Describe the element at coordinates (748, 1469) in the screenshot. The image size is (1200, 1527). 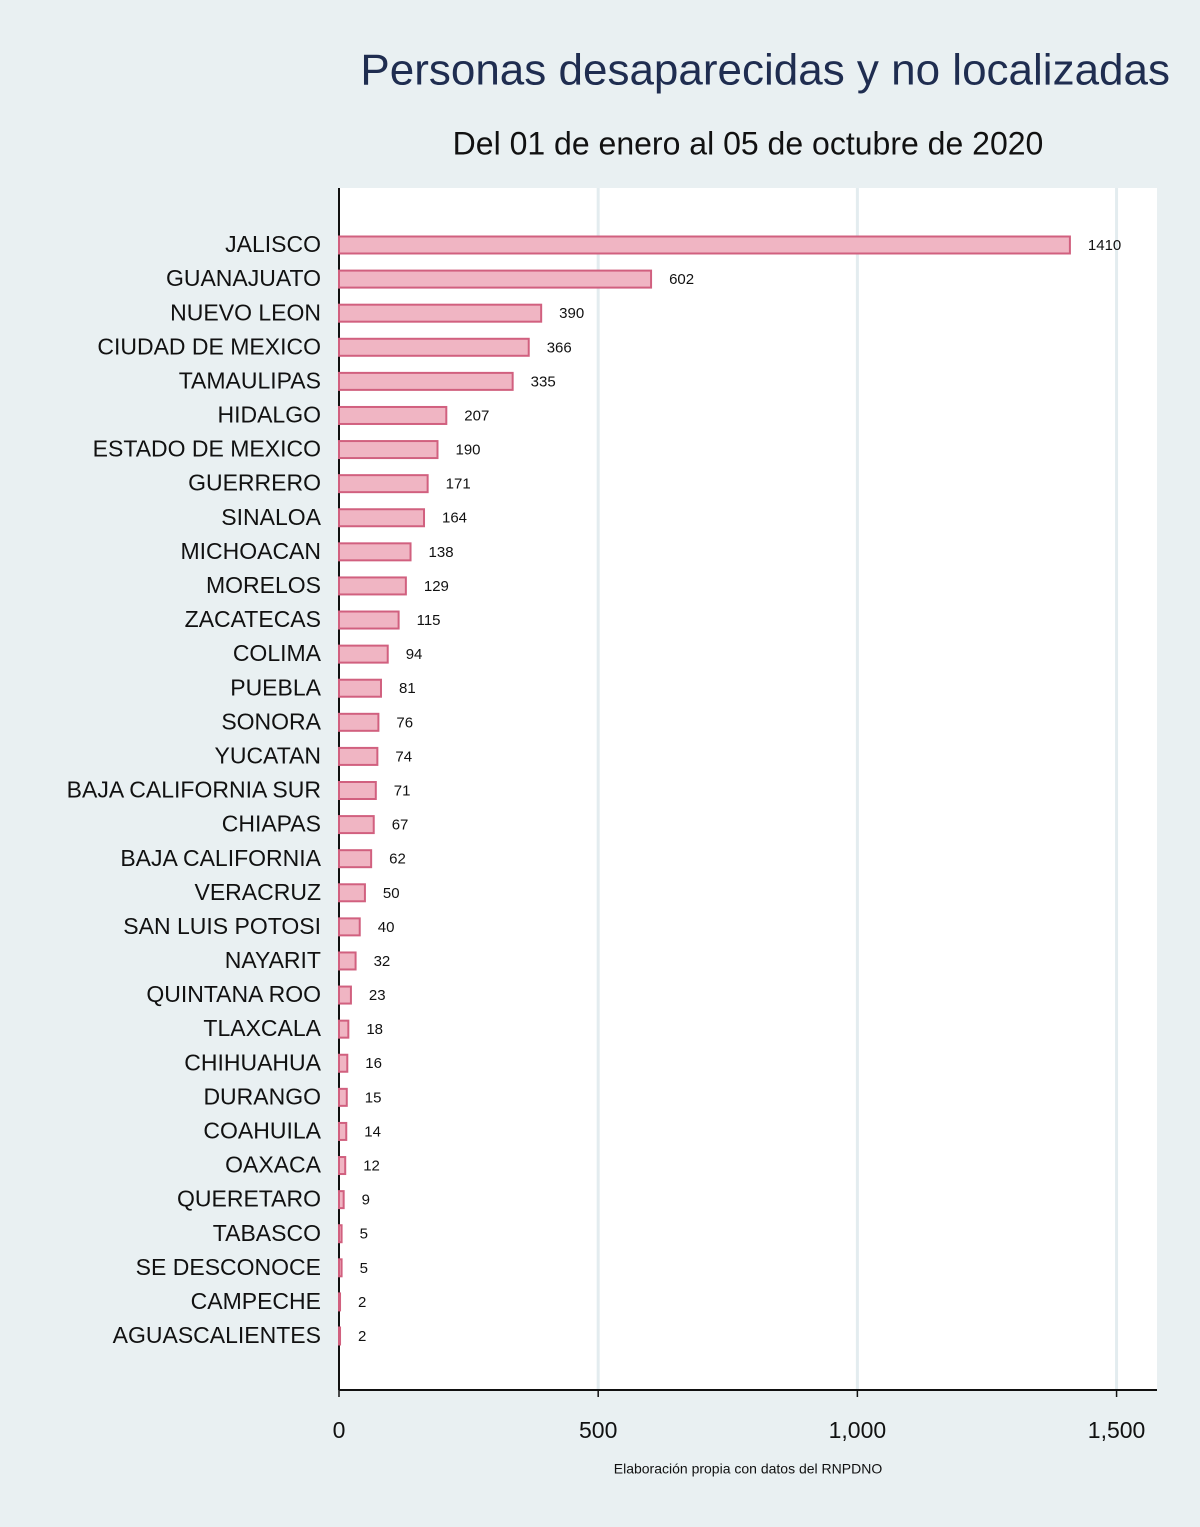
I see `source-note: Elaboración propia con datos del RNPDNO` at that location.